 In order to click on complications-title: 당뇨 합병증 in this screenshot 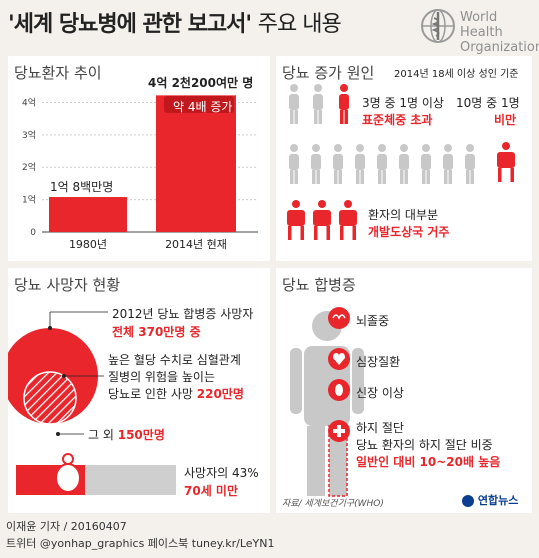, I will do `click(319, 285)`.